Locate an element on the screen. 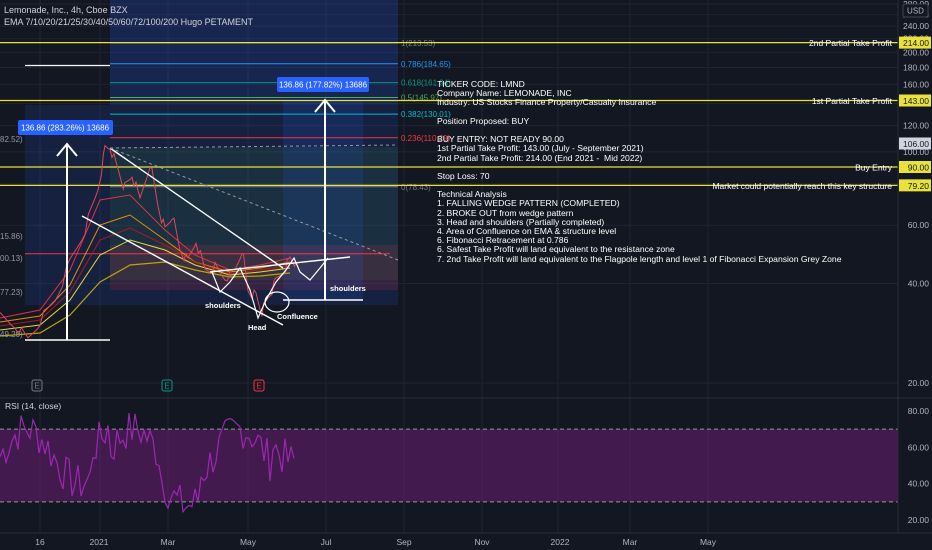  rsi-tick-label: 20.00 is located at coordinates (919, 520).